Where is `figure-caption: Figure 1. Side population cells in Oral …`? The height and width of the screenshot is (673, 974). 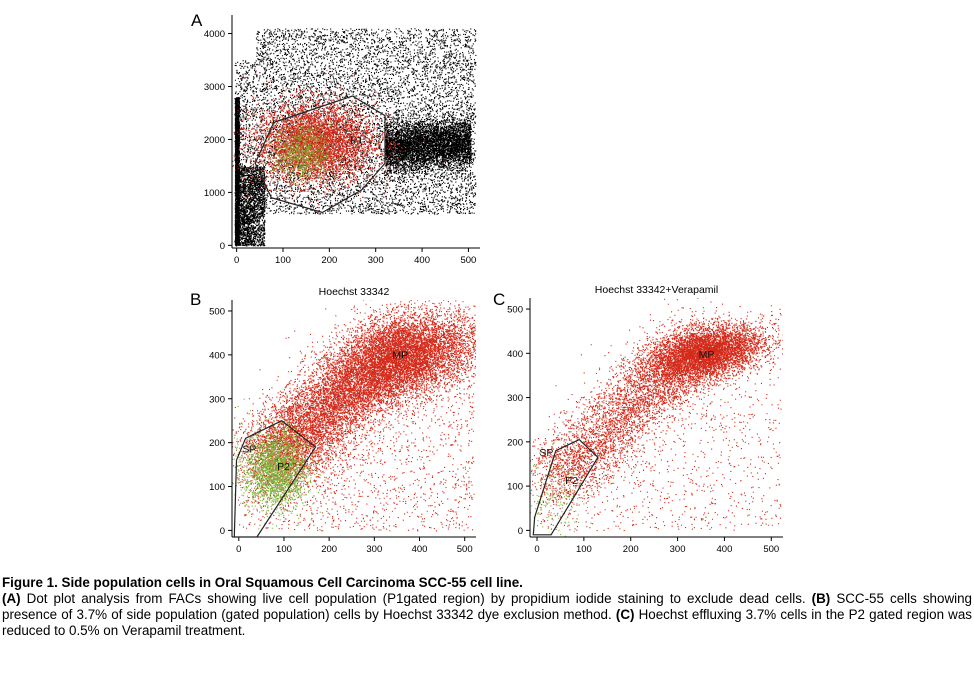 figure-caption: Figure 1. Side population cells in Oral … is located at coordinates (487, 607).